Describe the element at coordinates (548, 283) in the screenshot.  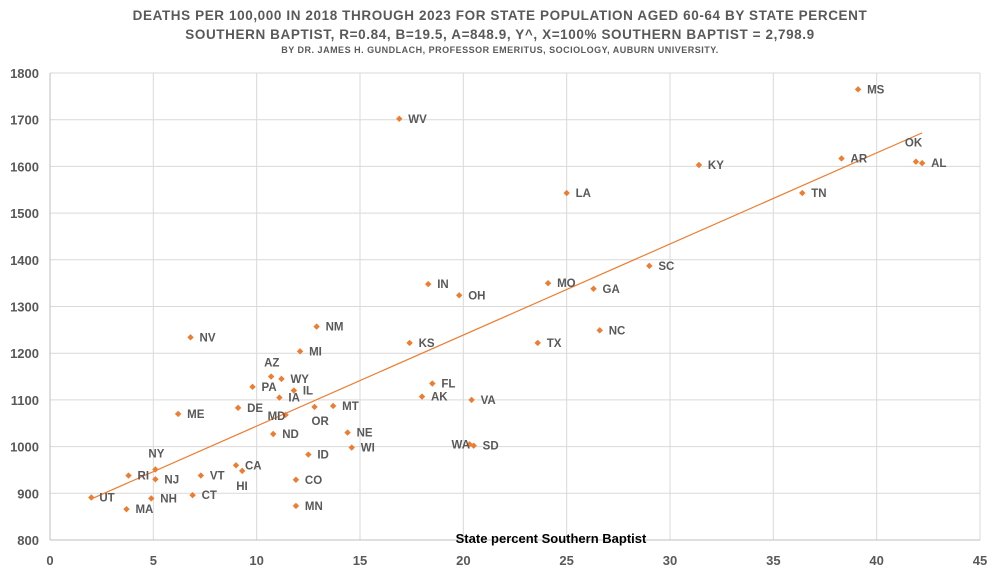
I see `data-point-mo` at that location.